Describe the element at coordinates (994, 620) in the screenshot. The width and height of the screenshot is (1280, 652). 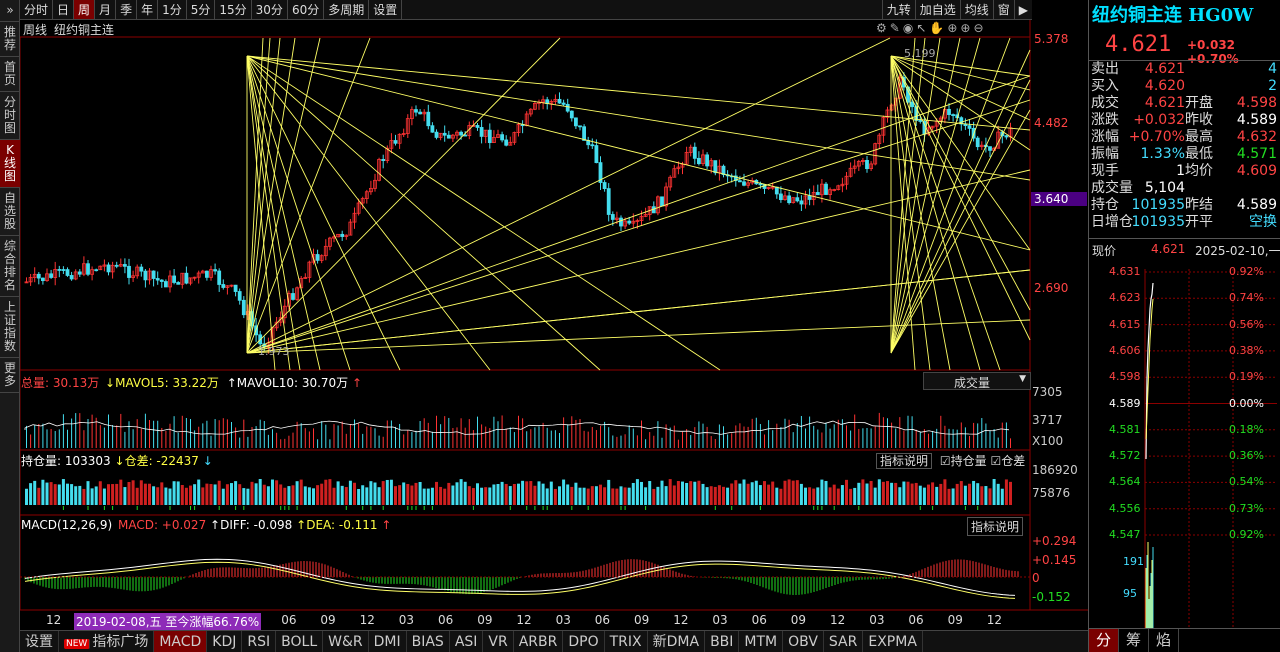
I see `time-axis-label: 12` at that location.